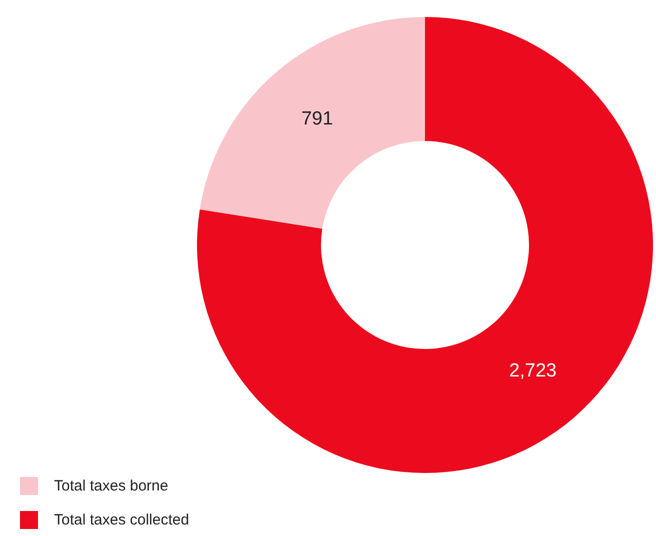 This screenshot has height=536, width=656. What do you see at coordinates (111, 486) in the screenshot?
I see `legend-label: Total taxes borne` at bounding box center [111, 486].